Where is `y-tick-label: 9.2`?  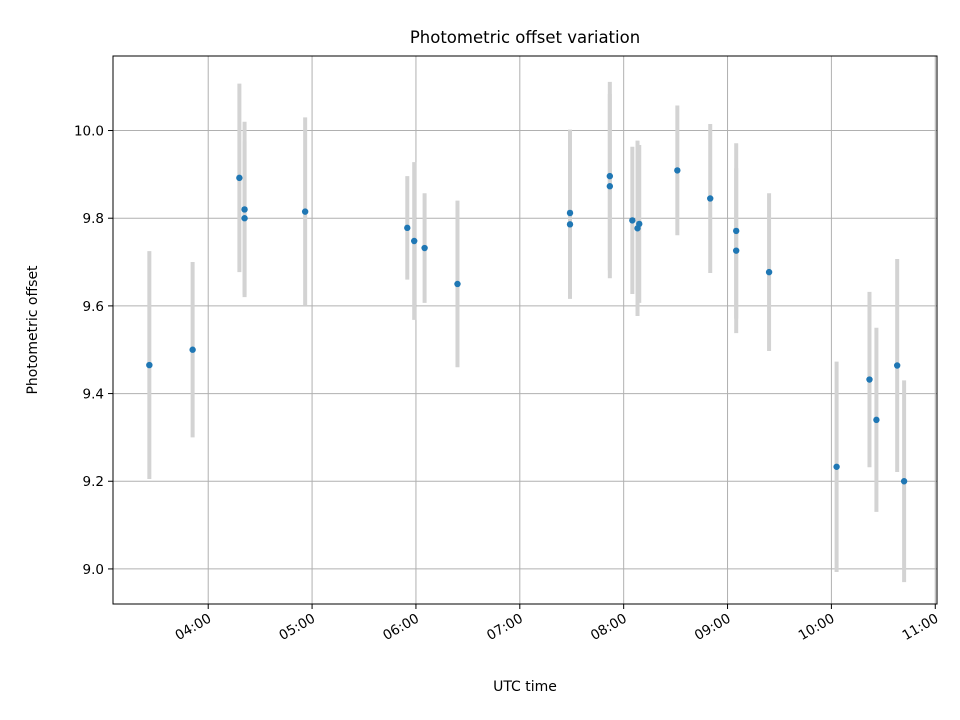 y-tick-label: 9.2 is located at coordinates (93, 482).